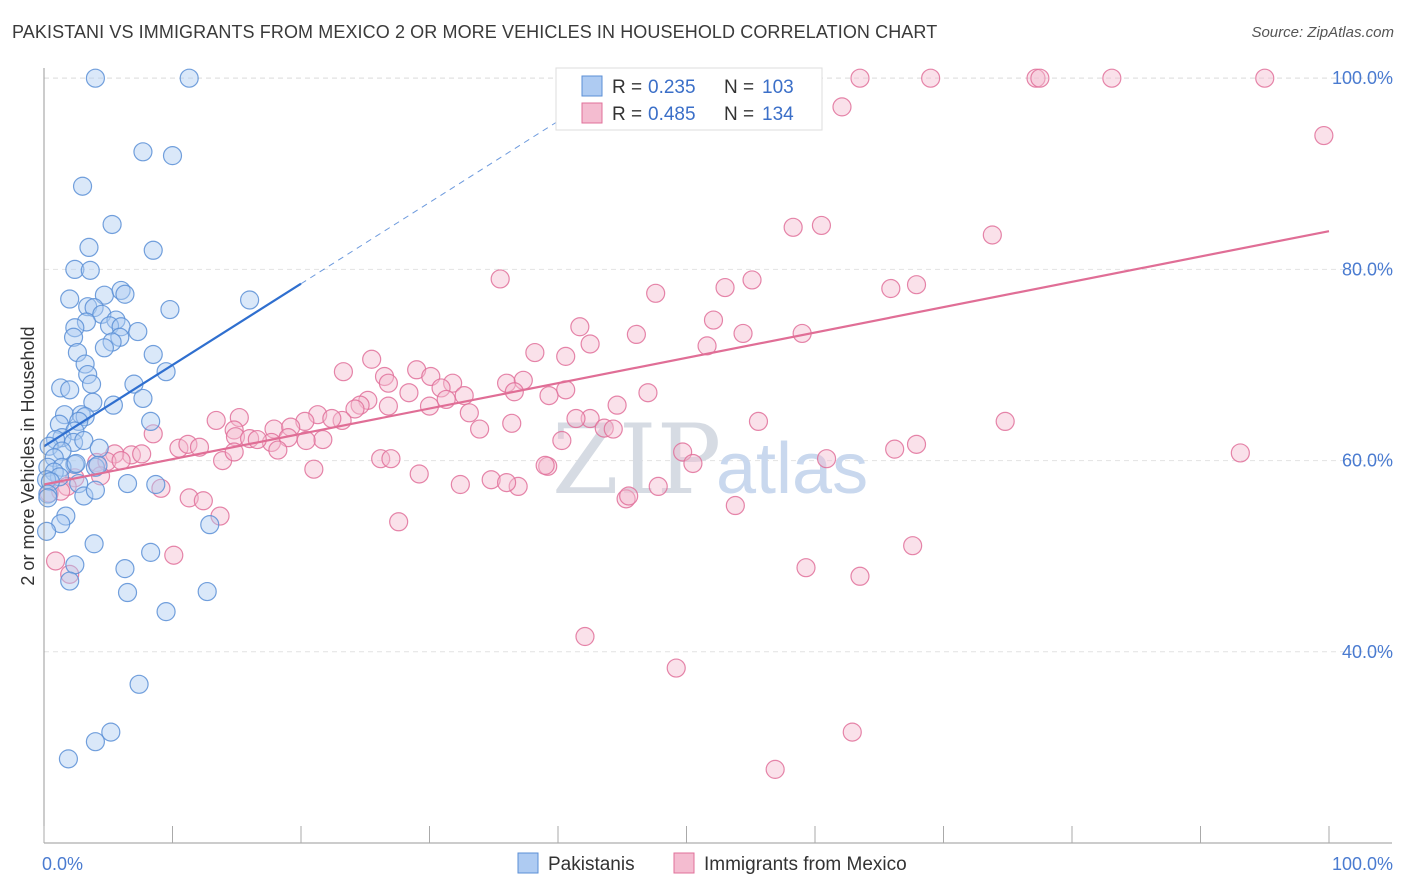 Image resolution: width=1406 pixels, height=892 pixels. What do you see at coordinates (1362, 78) in the screenshot?
I see `y-tick-label-100: 100.0%` at bounding box center [1362, 78].